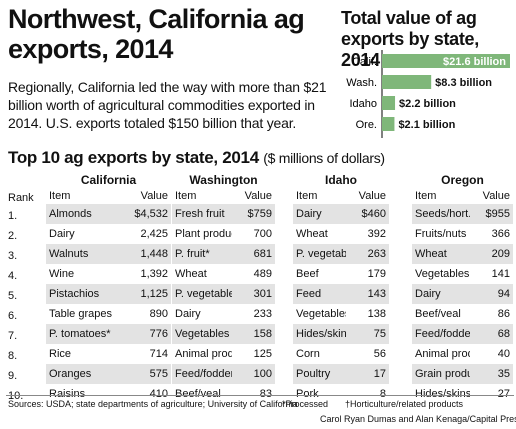 The image size is (516, 429). What do you see at coordinates (341, 374) in the screenshot?
I see `table-row: Poultry 17` at bounding box center [341, 374].